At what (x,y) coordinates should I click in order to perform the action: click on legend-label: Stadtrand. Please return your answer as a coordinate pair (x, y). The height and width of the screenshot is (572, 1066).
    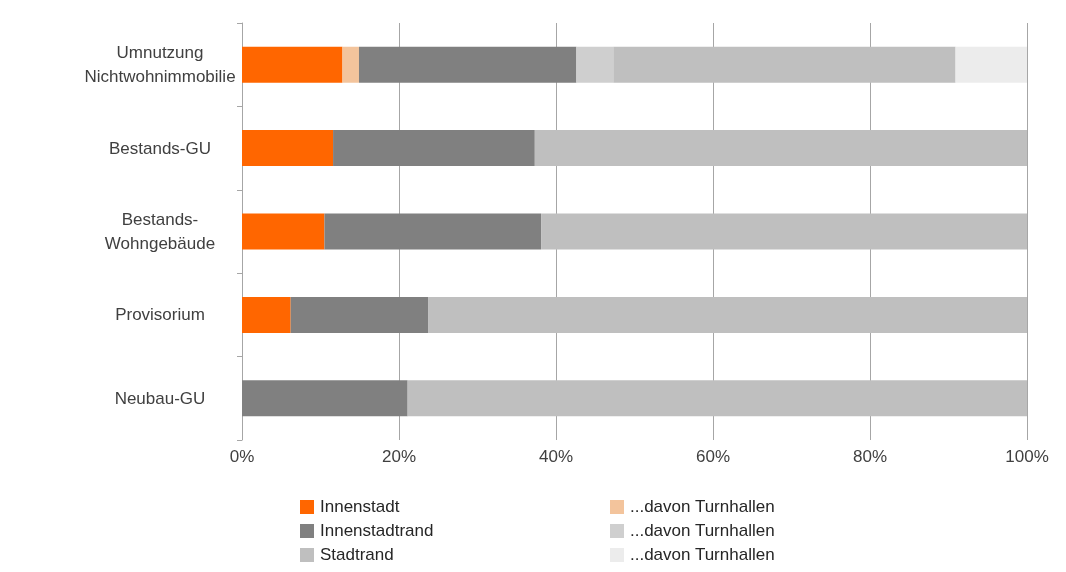
    Looking at the image, I should click on (357, 554).